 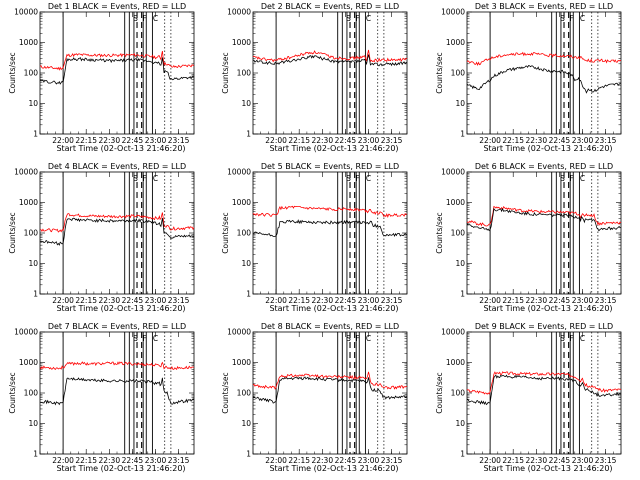 What do you see at coordinates (330, 6) in the screenshot?
I see `panel-title: Det 2 BLACK = Events, RED = LLD` at bounding box center [330, 6].